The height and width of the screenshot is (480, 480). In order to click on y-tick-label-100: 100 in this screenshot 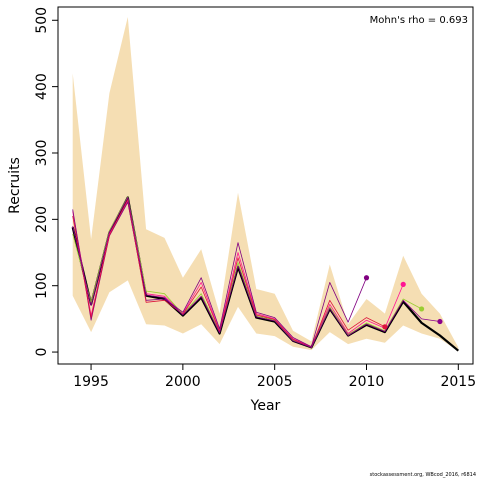, I will do `click(42, 285)`.